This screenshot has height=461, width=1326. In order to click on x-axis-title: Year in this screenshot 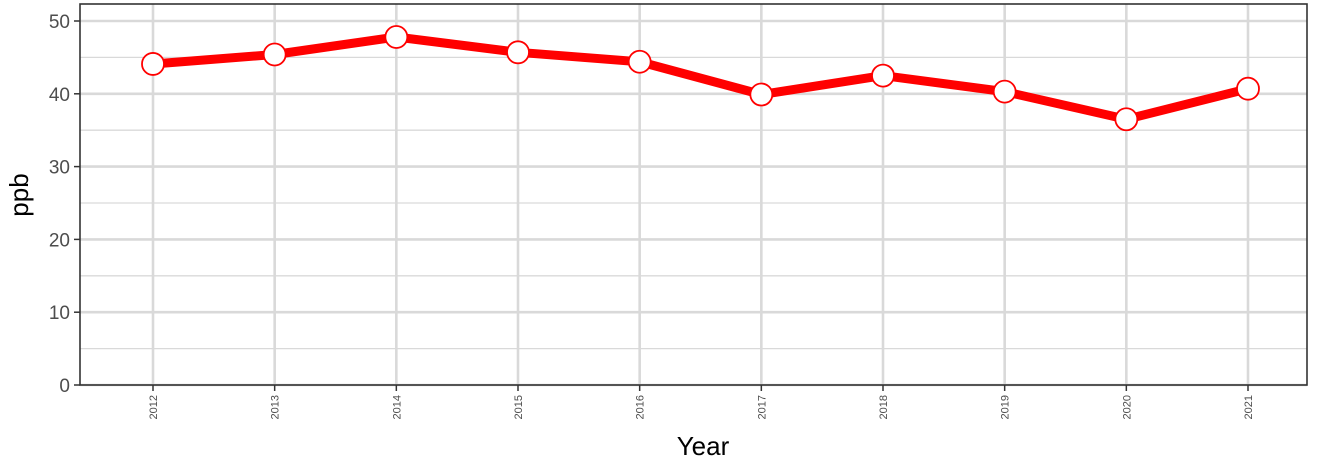, I will do `click(703, 446)`.